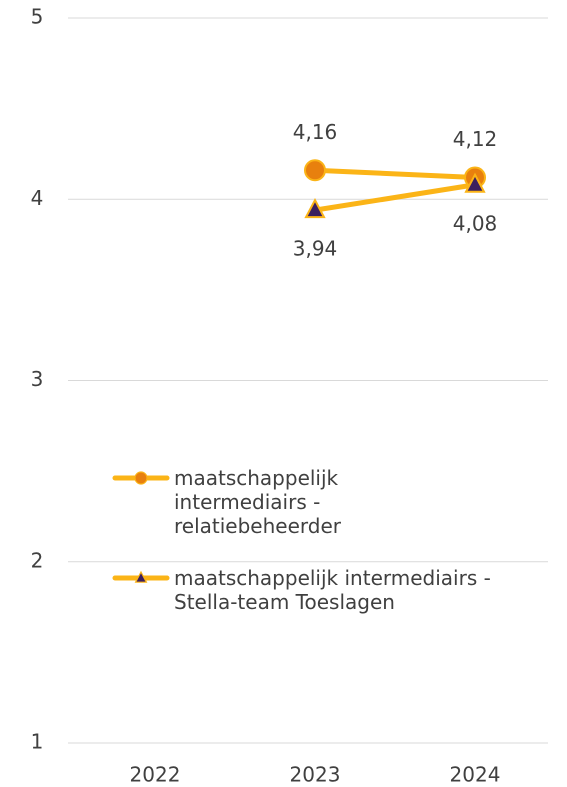 The width and height of the screenshot is (567, 787). What do you see at coordinates (475, 223) in the screenshot?
I see `data-label: 4,08` at bounding box center [475, 223].